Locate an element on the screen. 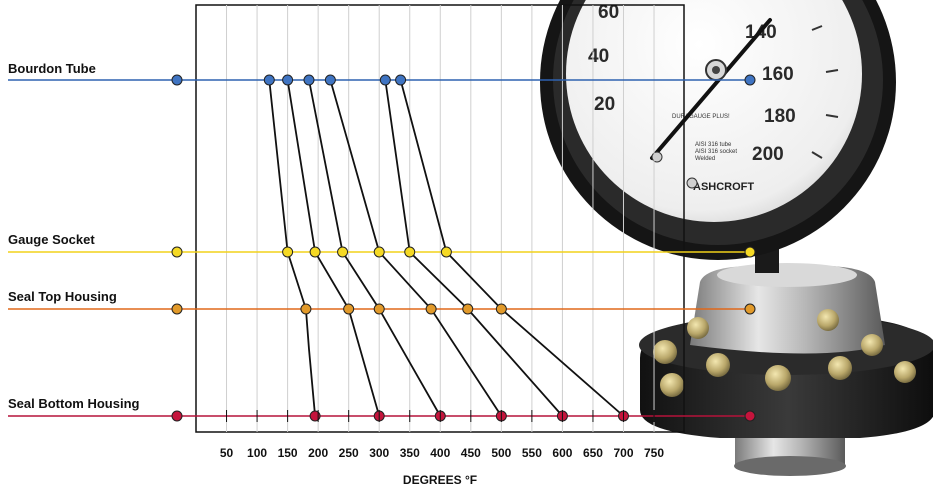 The width and height of the screenshot is (933, 491). tick-label: 450 is located at coordinates (471, 453).